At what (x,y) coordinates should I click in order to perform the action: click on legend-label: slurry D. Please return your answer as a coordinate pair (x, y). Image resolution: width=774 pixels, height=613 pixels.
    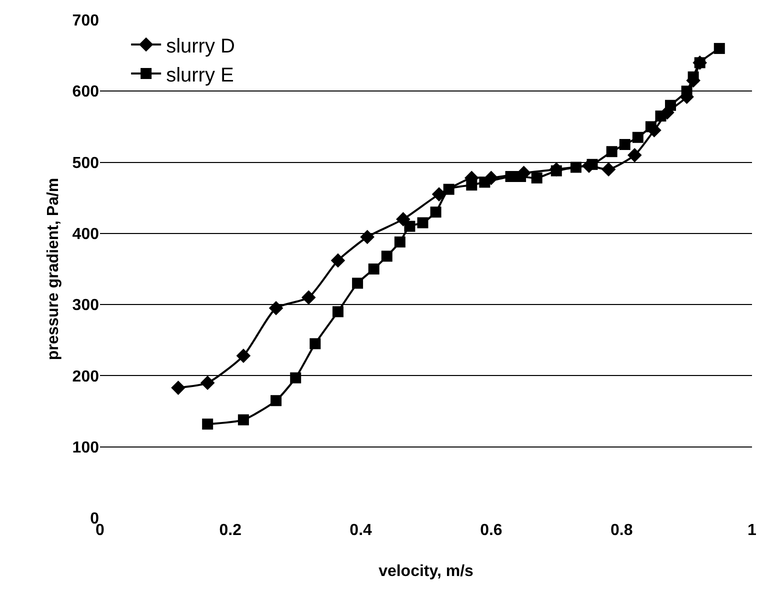
    Looking at the image, I should click on (200, 46).